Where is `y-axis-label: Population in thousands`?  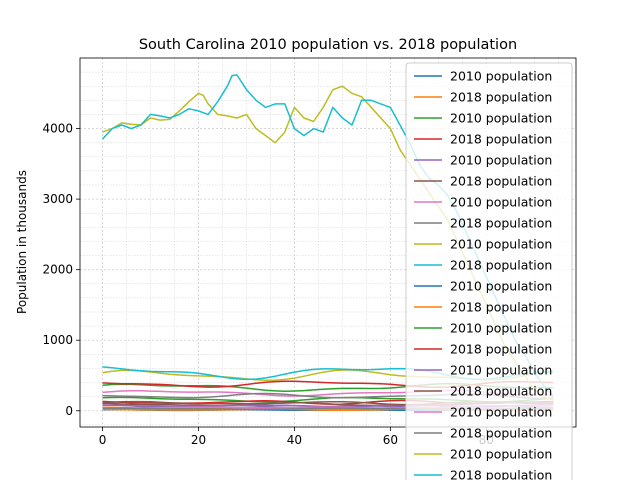
y-axis-label: Population in thousands is located at coordinates (22, 242).